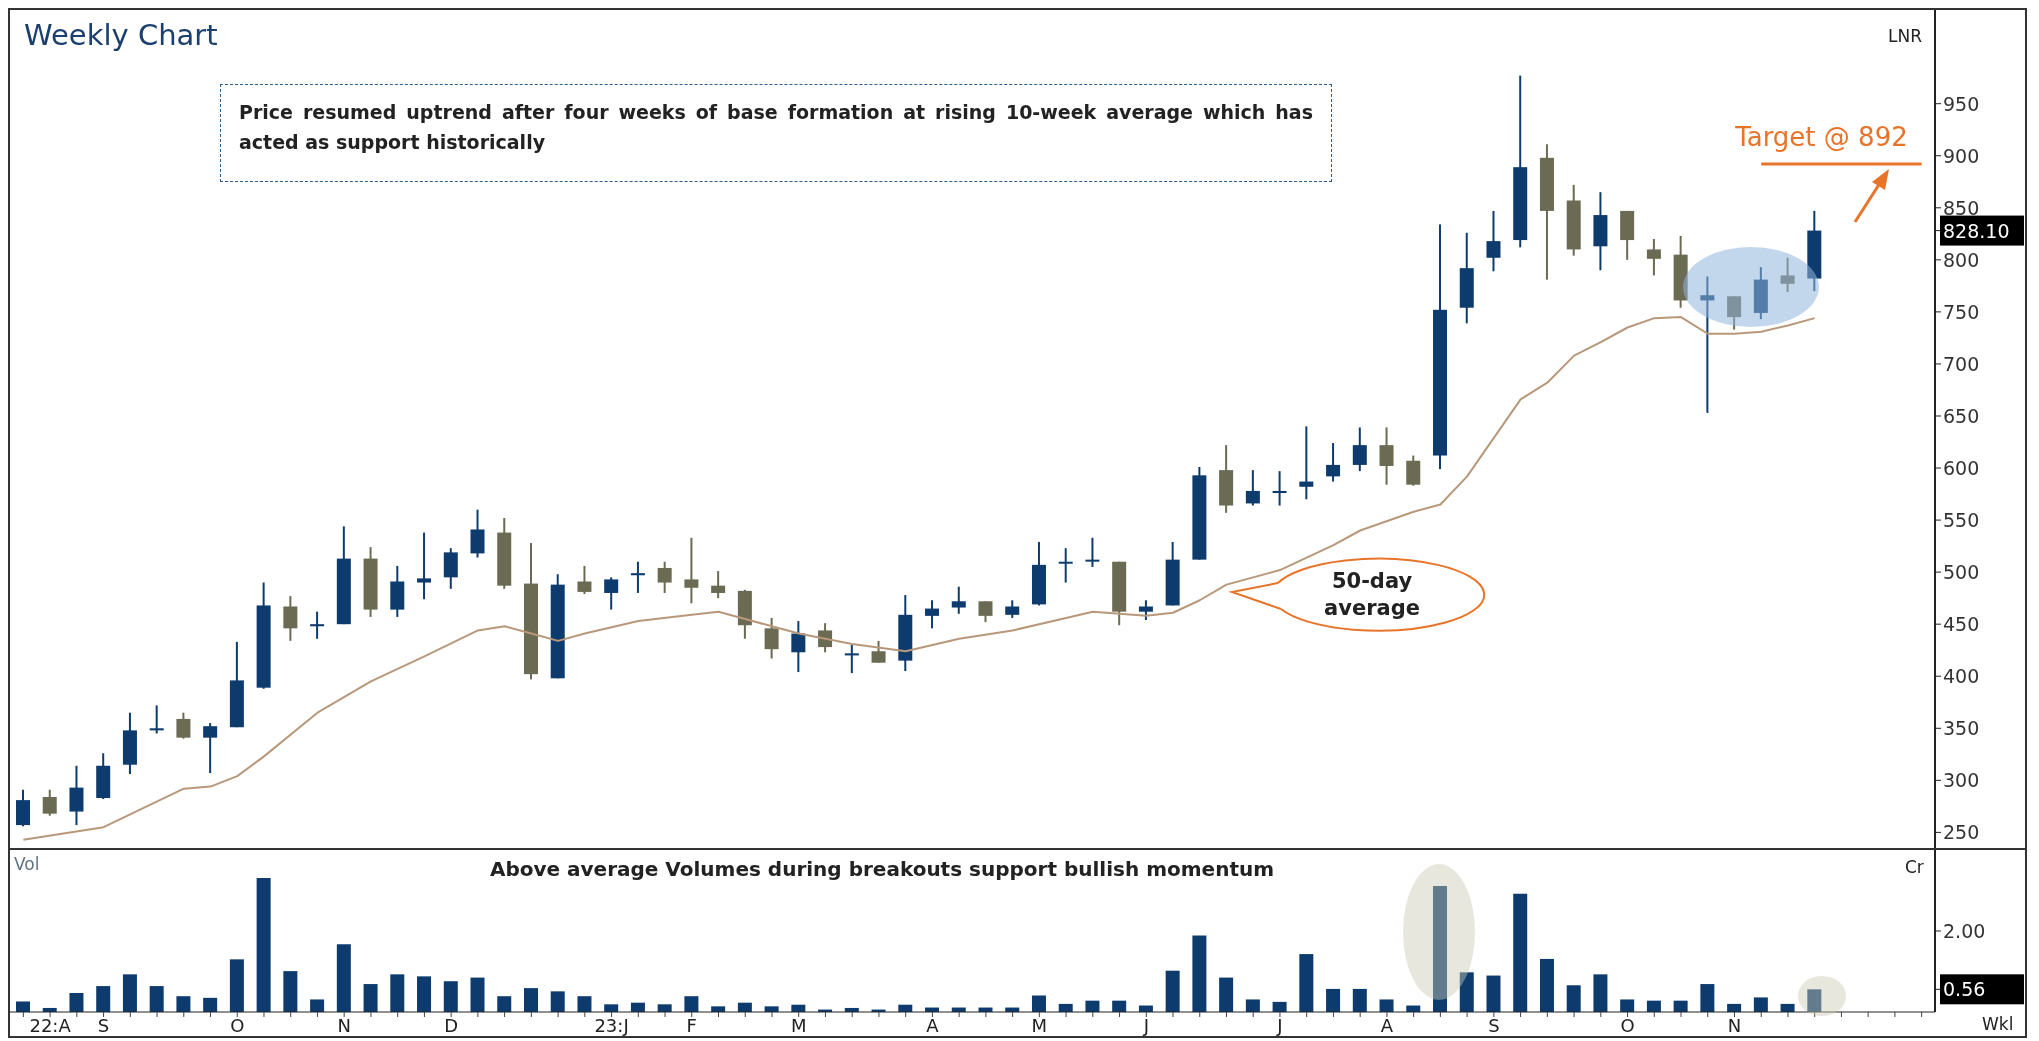 The width and height of the screenshot is (2039, 1041). Describe the element at coordinates (1961, 311) in the screenshot. I see `y-tick-label: 750` at that location.